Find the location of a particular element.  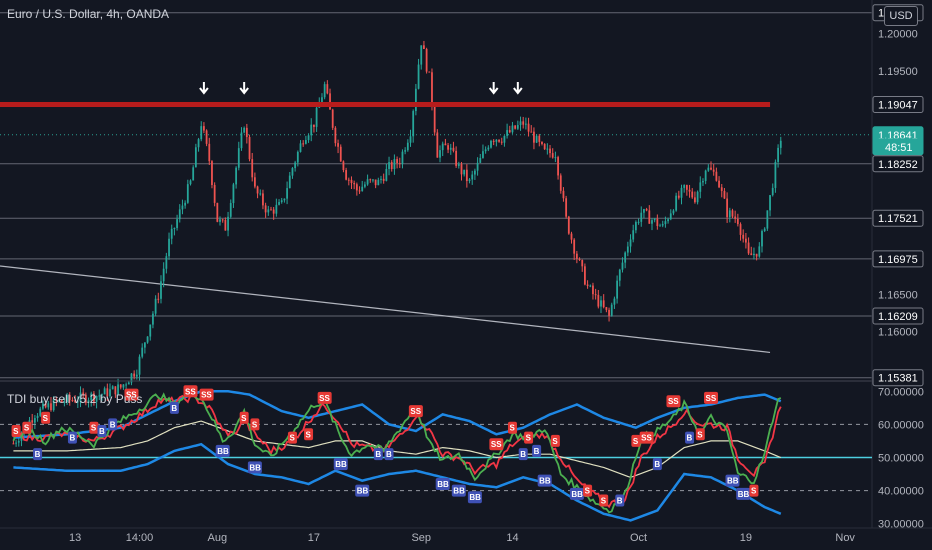

time-tick-label: 14:00 is located at coordinates (140, 538).